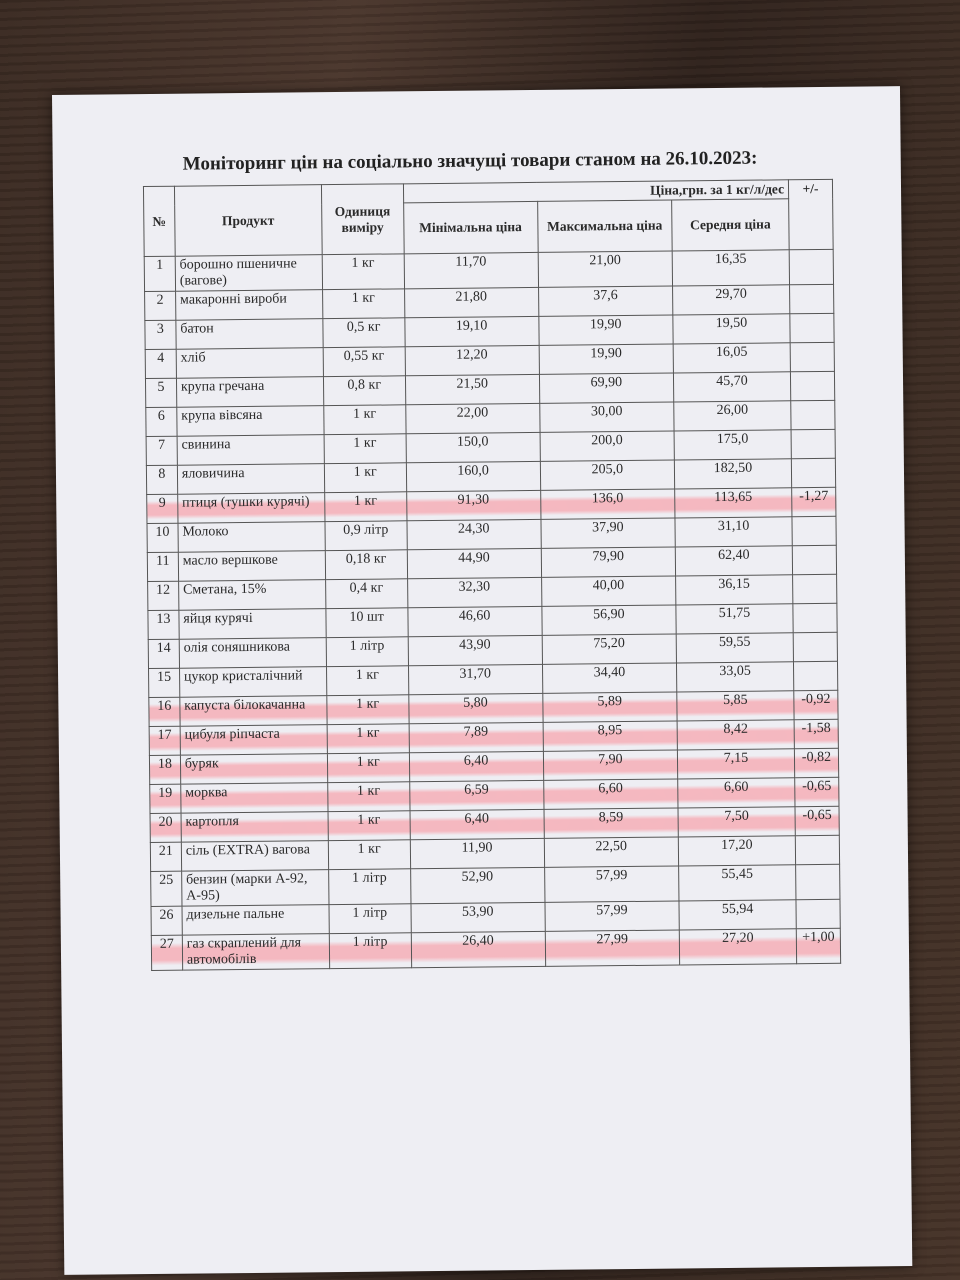 Image resolution: width=960 pixels, height=1280 pixels. Describe the element at coordinates (732, 416) in the screenshot. I see `avg-price: 26,00` at that location.